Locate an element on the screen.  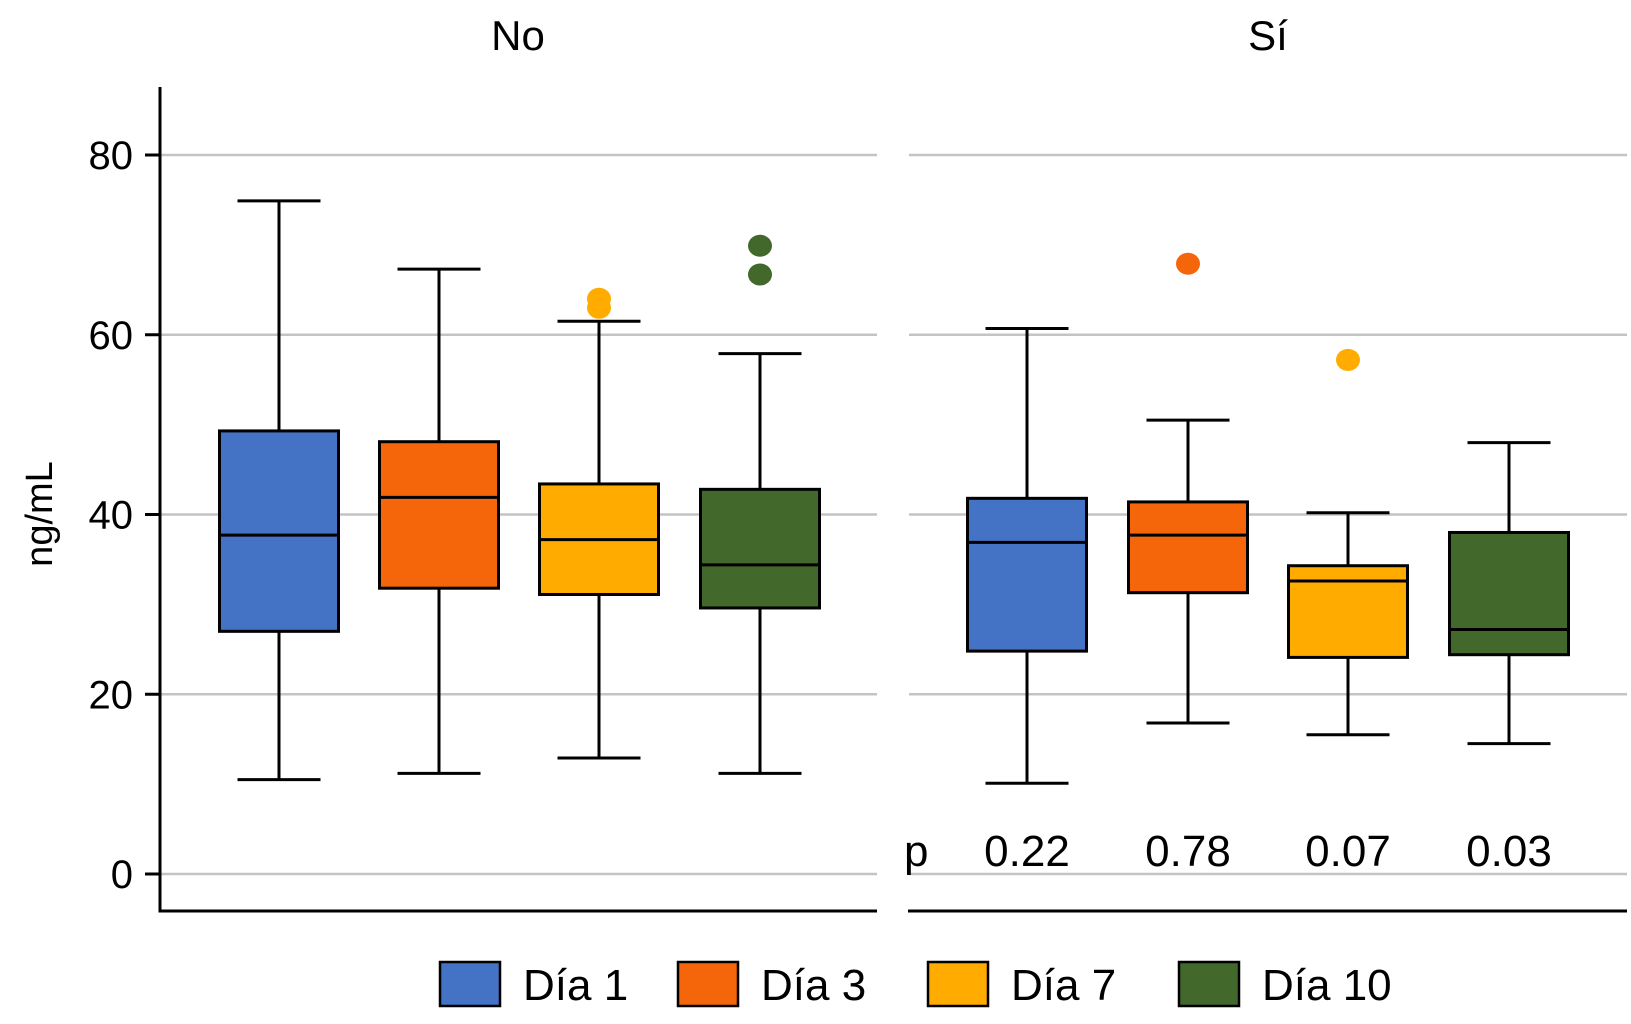
p-value: 0.07 is located at coordinates (1348, 851).